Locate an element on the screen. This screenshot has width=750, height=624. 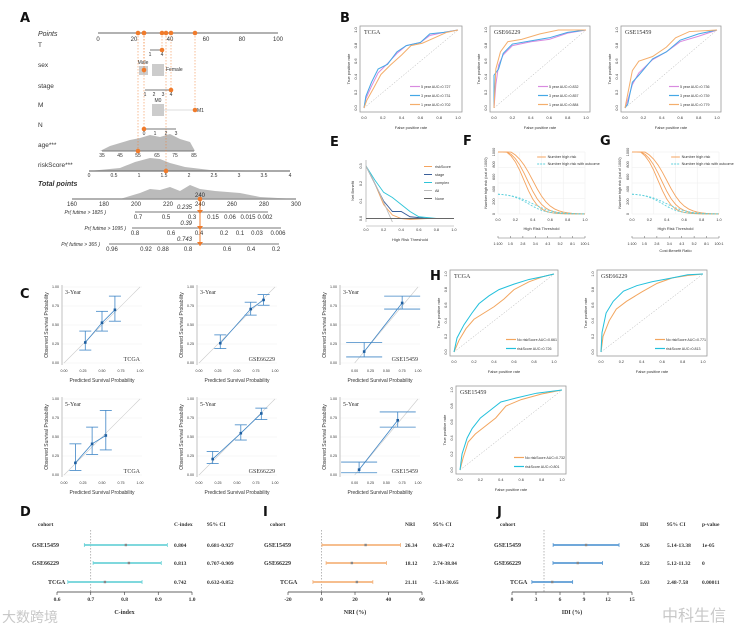
x-tick-label: 20 is located at coordinates (355, 600).